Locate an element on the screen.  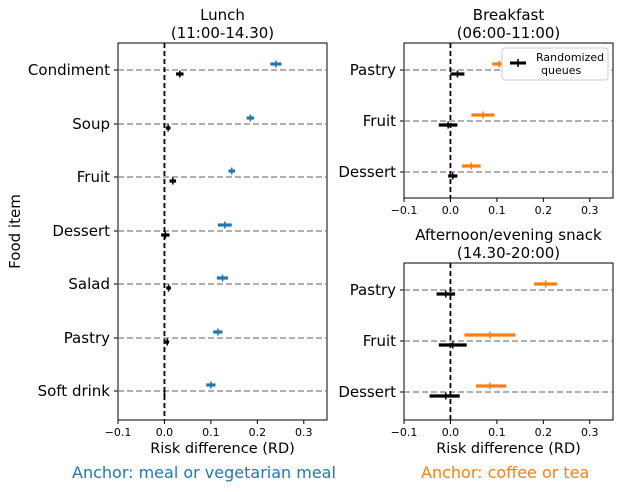
panel-breakfast-category-label: Pastry is located at coordinates (373, 70).